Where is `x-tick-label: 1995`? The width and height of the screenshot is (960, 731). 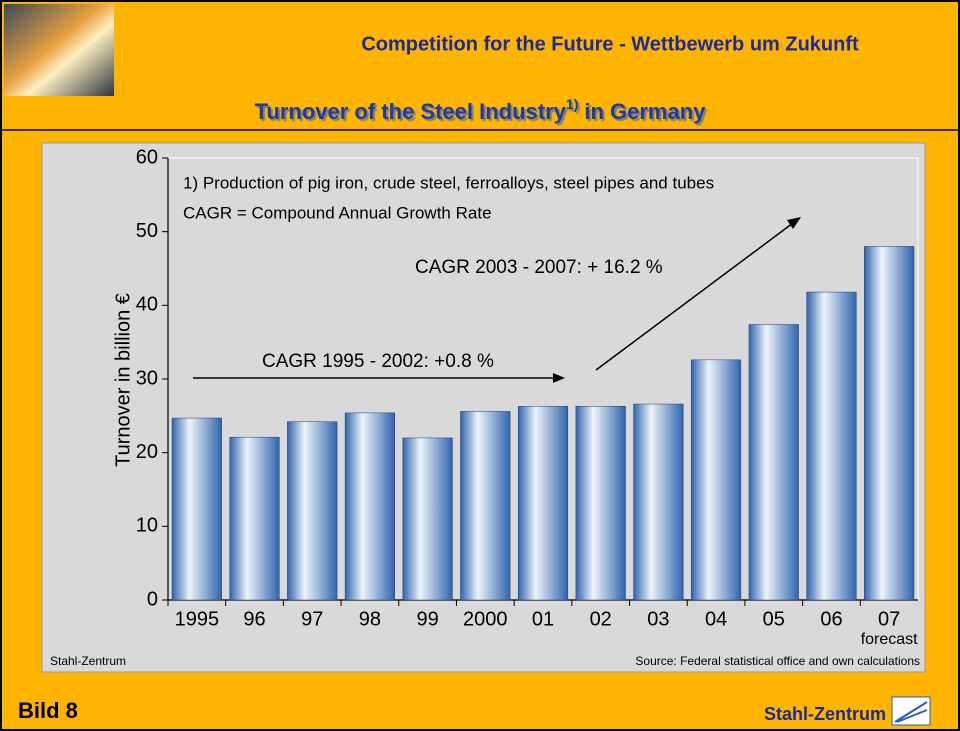 x-tick-label: 1995 is located at coordinates (197, 619).